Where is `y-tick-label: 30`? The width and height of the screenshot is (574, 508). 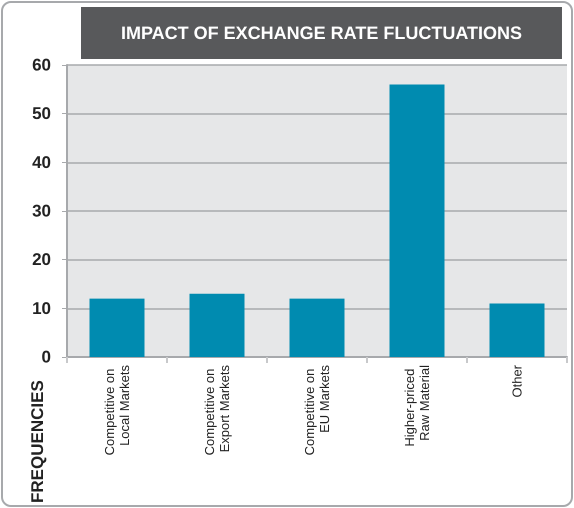
y-tick-label: 30 is located at coordinates (41, 211).